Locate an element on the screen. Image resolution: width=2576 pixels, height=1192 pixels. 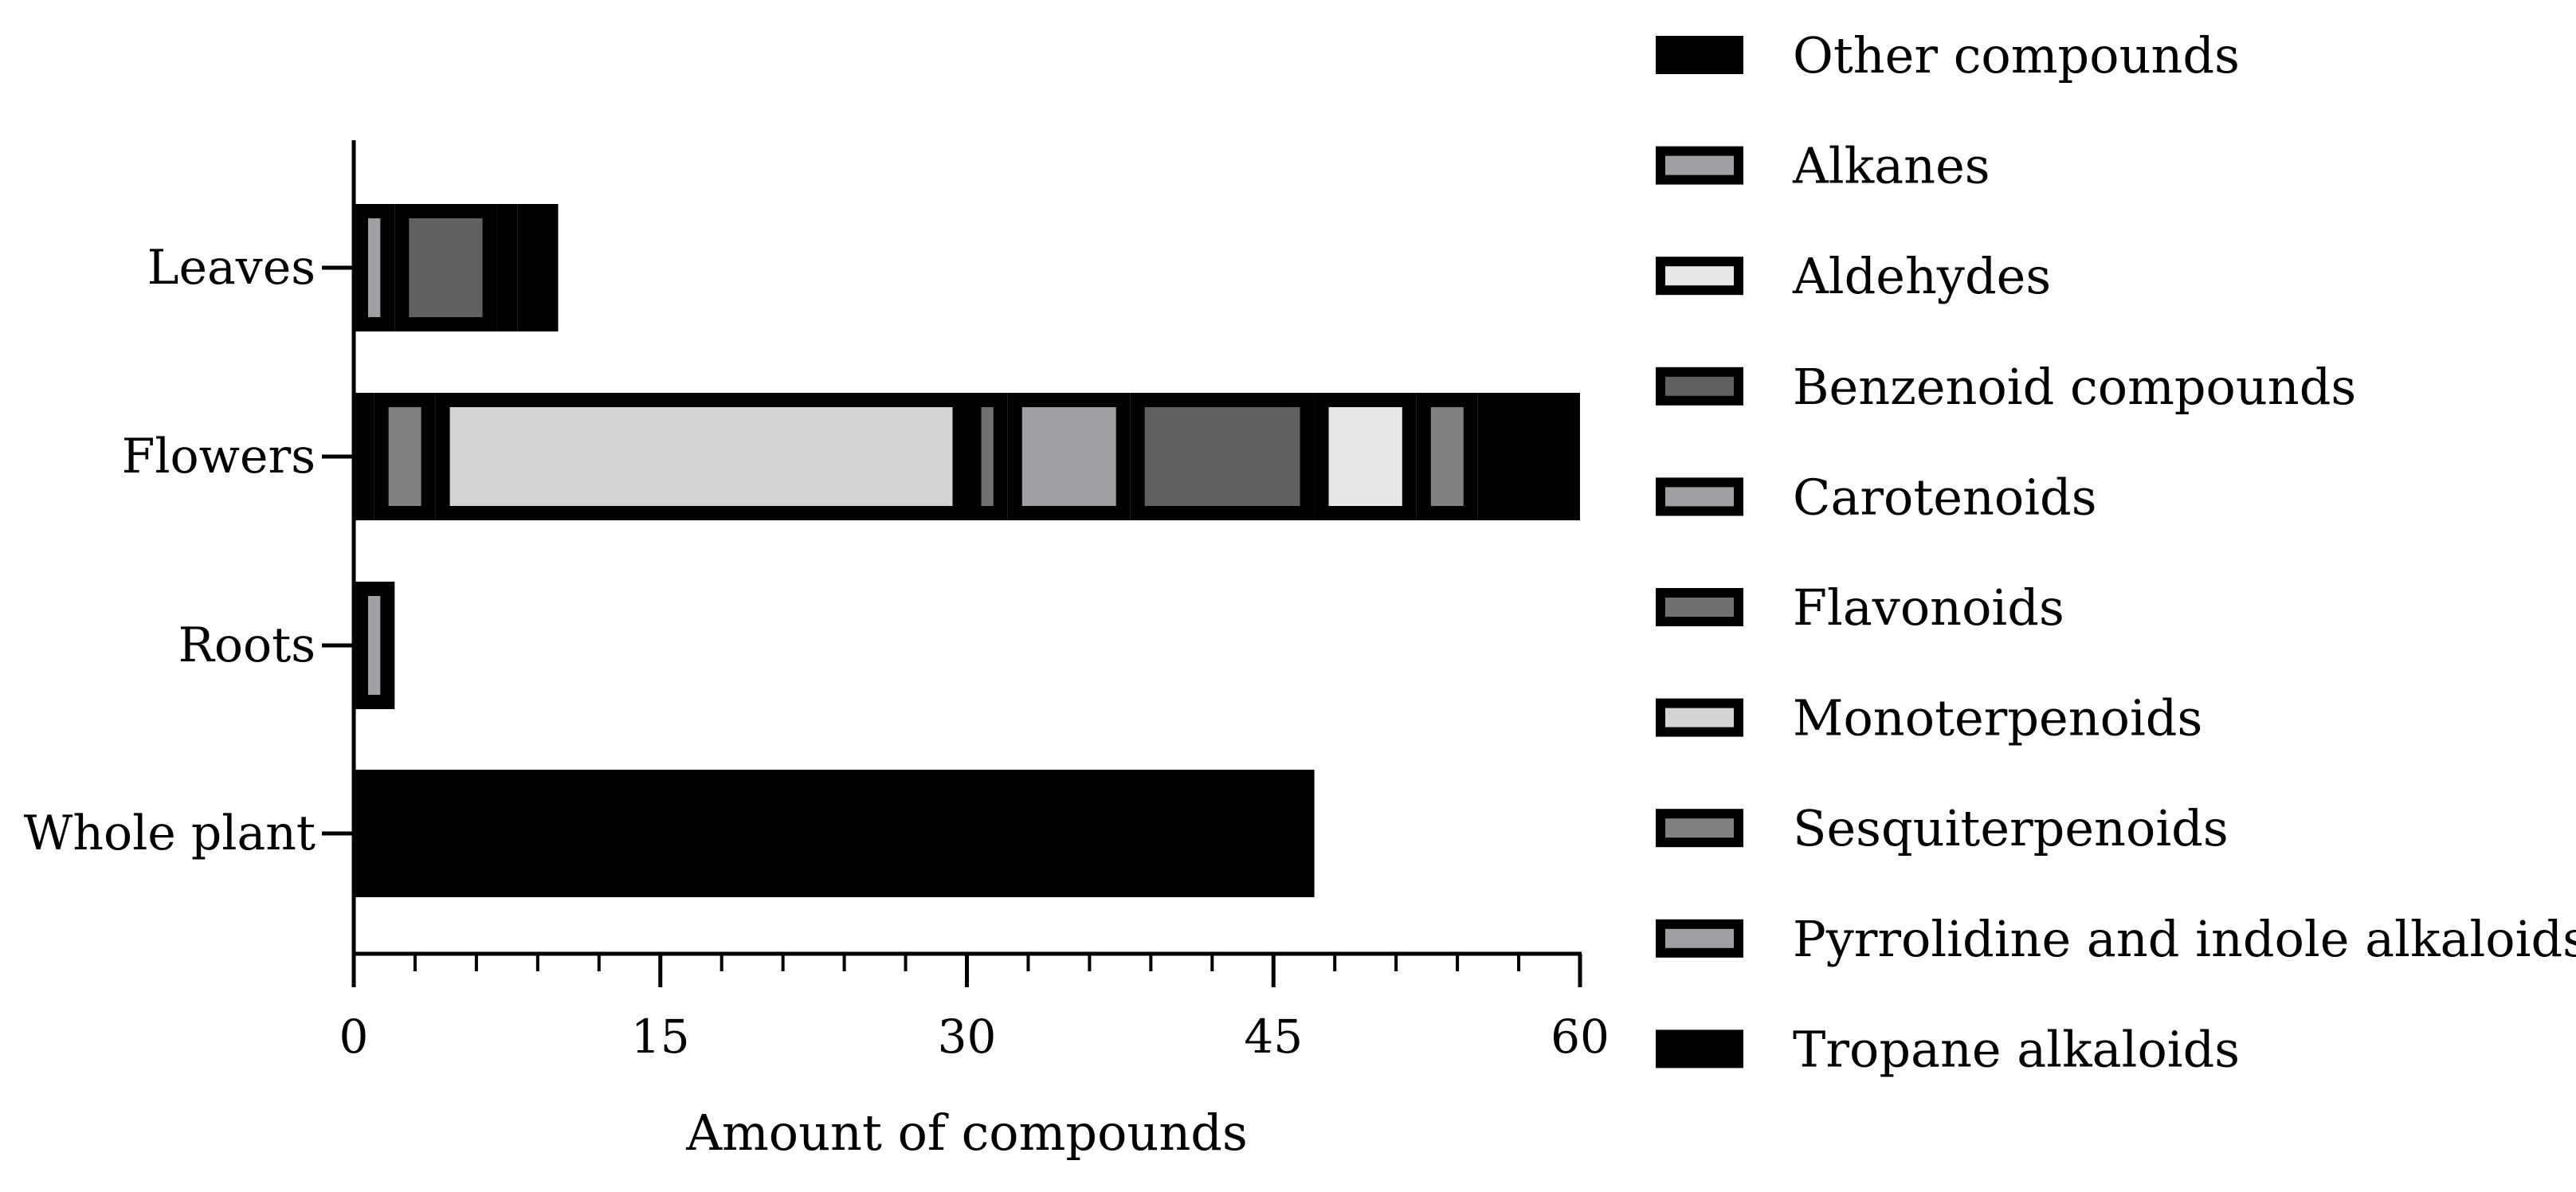
bar-segment-whole-plant-tropane-alkaloids is located at coordinates (834, 833).